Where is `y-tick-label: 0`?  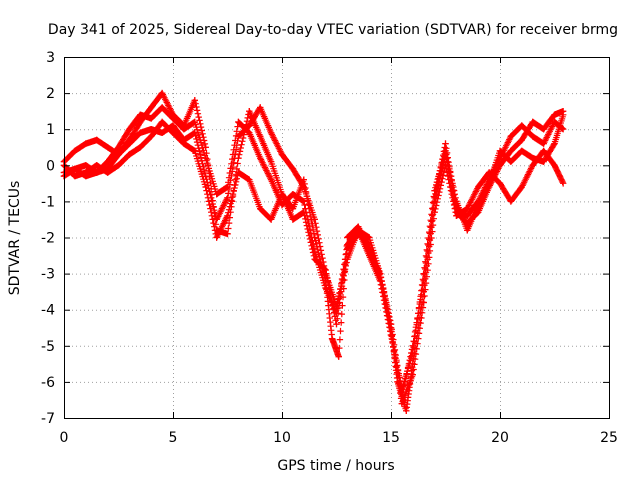 y-tick-label: 0 is located at coordinates (50, 166).